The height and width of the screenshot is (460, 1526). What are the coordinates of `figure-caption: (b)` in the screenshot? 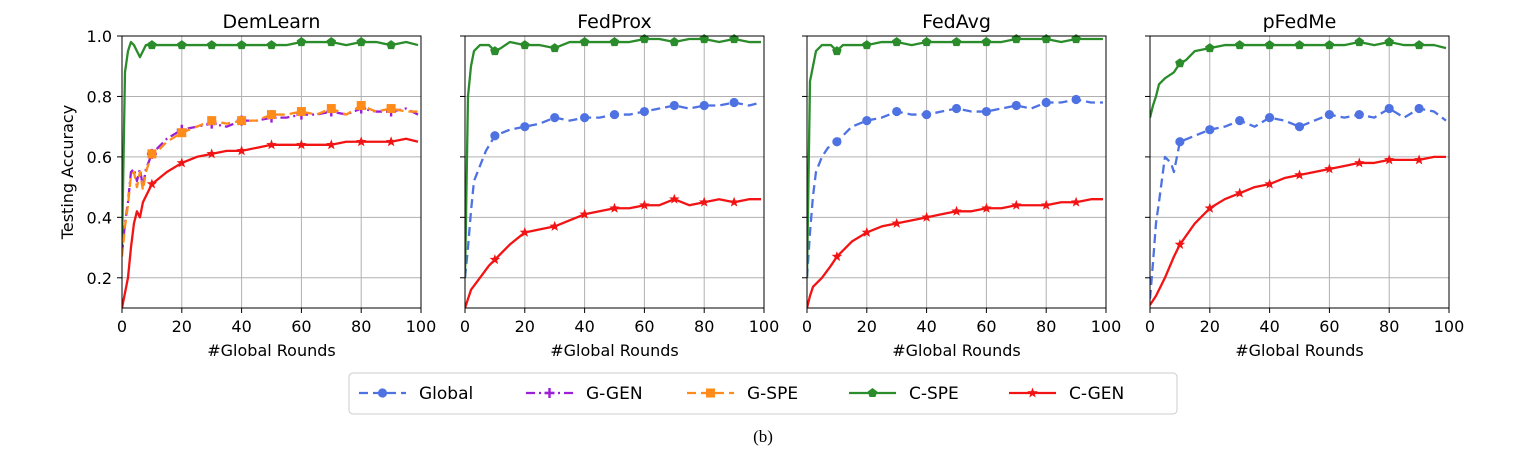 It's located at (763, 436).